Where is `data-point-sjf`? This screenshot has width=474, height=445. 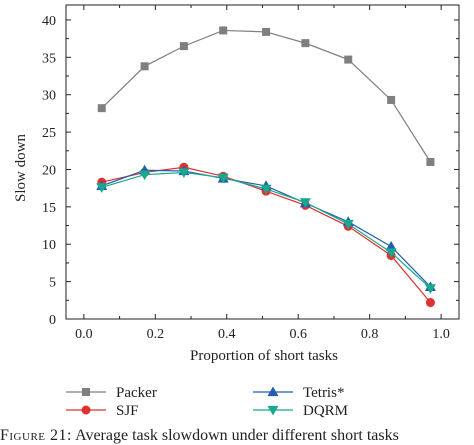 data-point-sjf is located at coordinates (430, 303).